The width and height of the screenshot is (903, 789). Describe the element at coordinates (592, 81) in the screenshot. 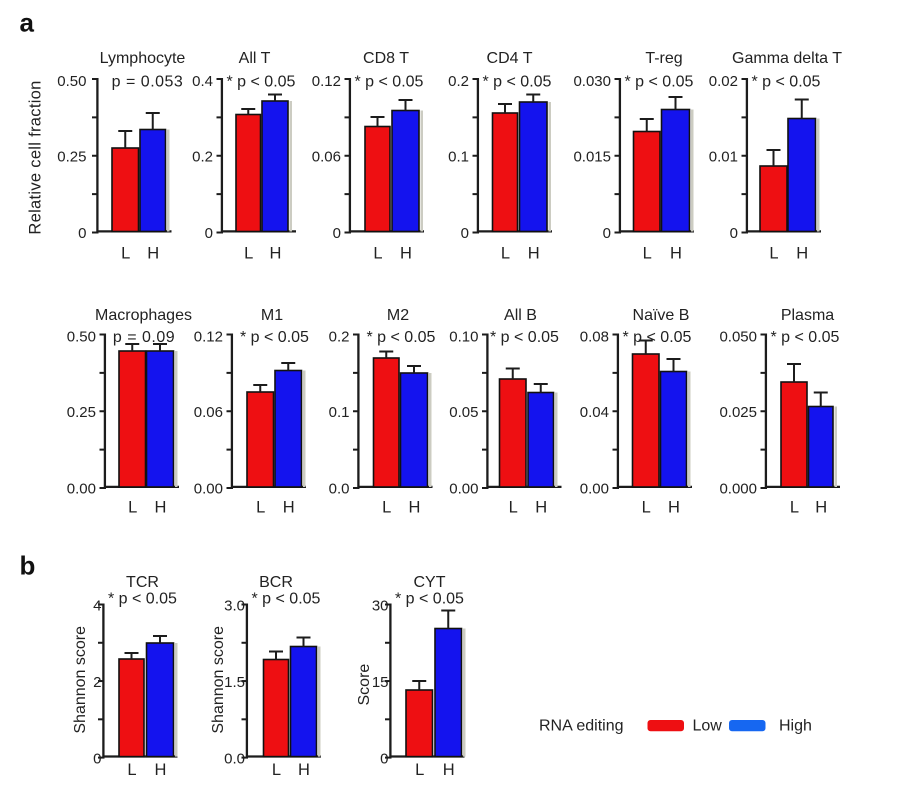

I see `svg-text: 0.030` at that location.